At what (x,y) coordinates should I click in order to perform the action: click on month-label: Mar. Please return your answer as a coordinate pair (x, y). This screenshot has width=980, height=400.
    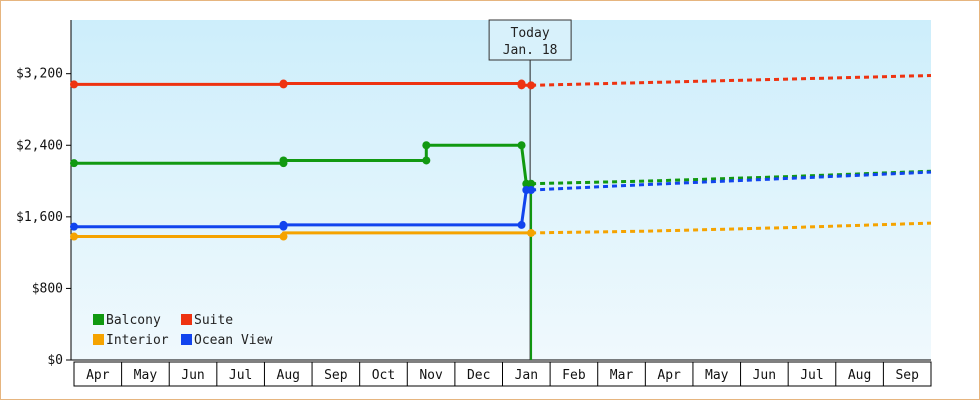
    Looking at the image, I should click on (622, 375).